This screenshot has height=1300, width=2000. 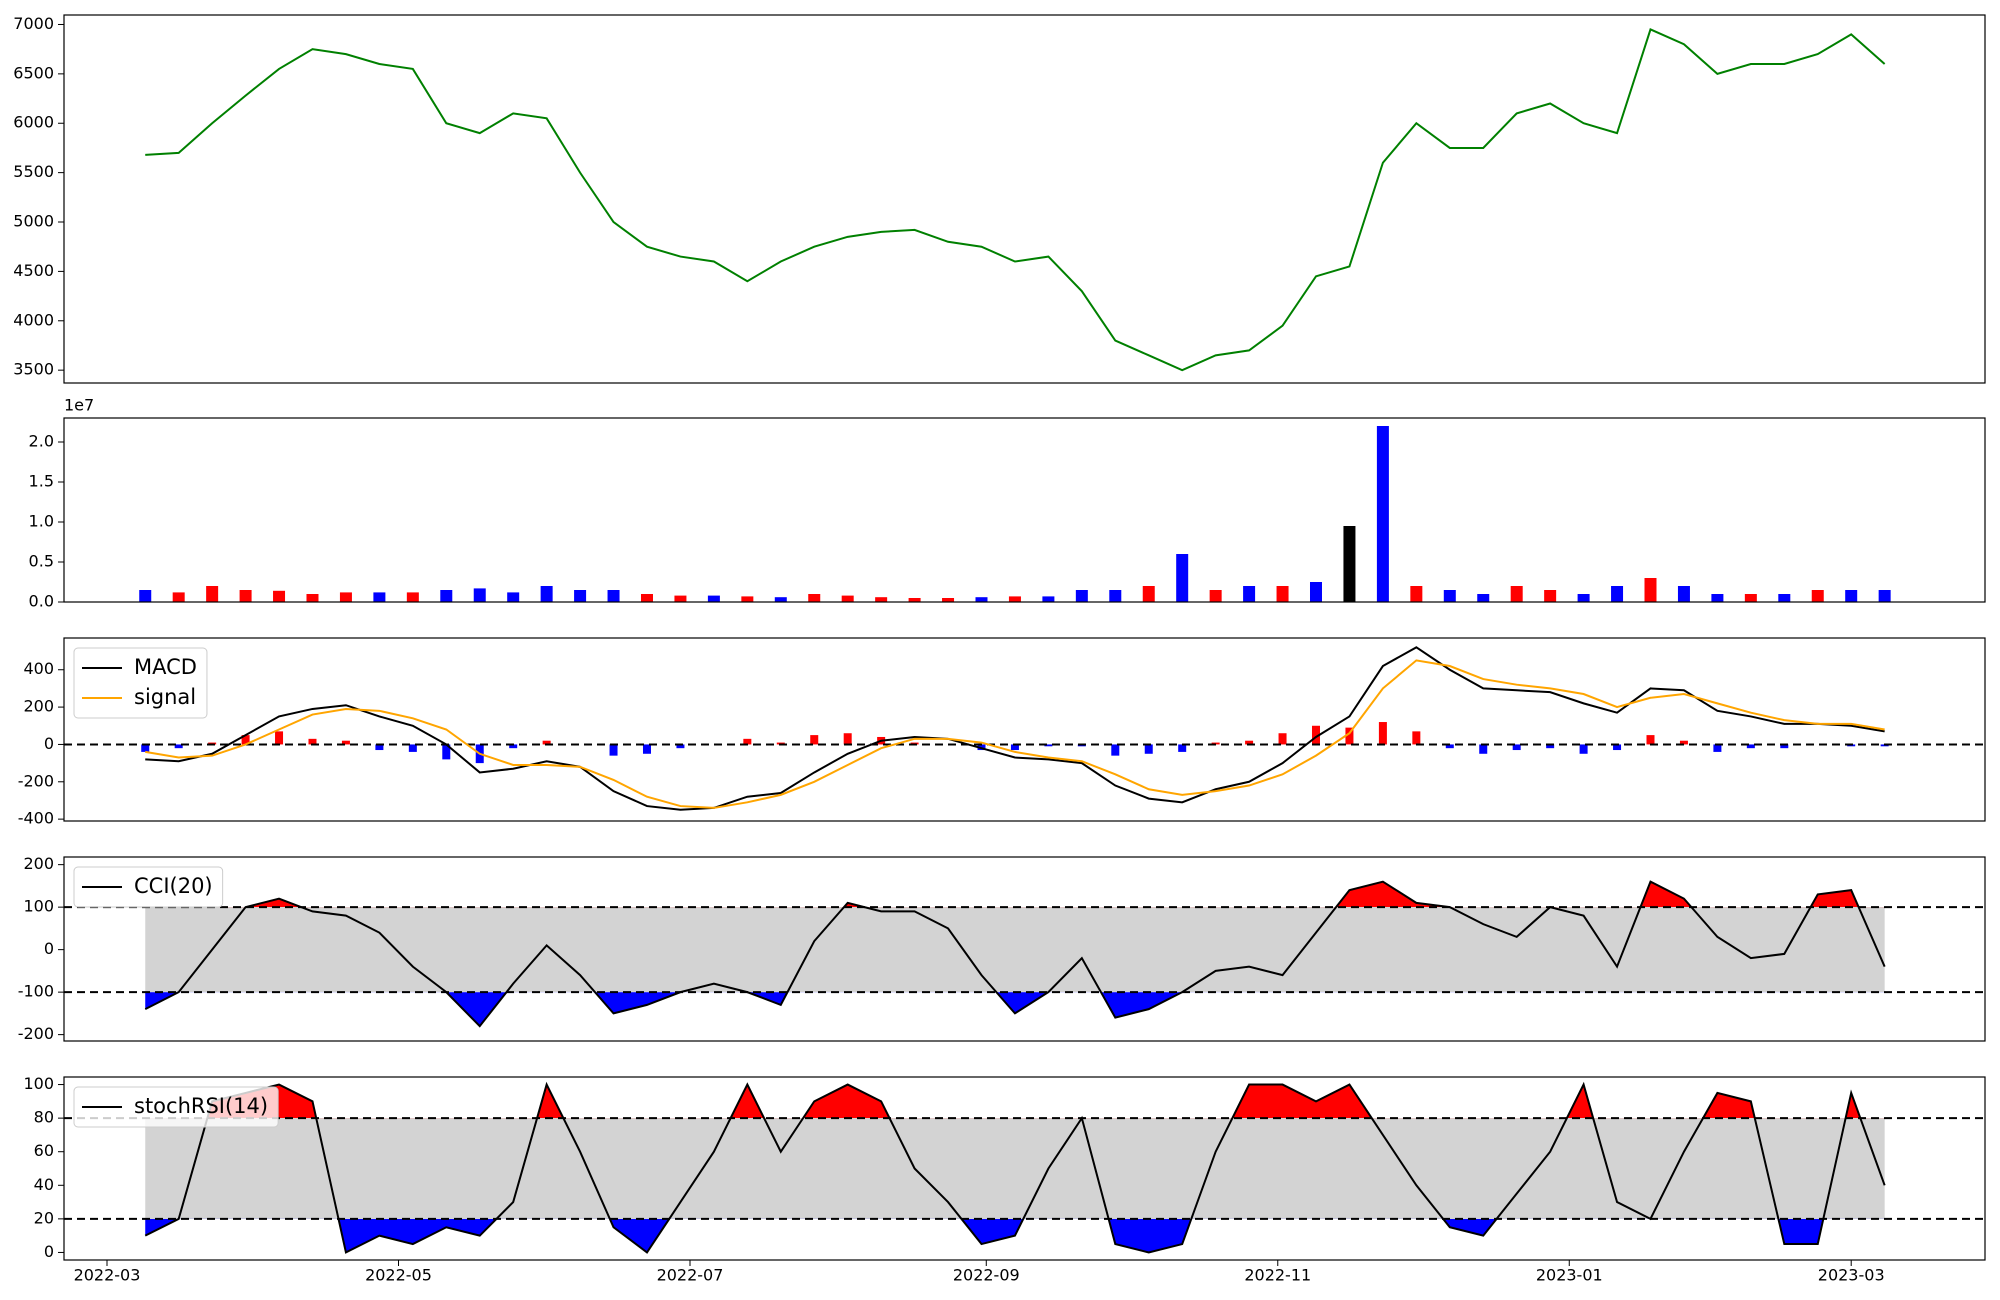 What do you see at coordinates (986, 1275) in the screenshot?
I see `x-tick-label: 2022-09` at bounding box center [986, 1275].